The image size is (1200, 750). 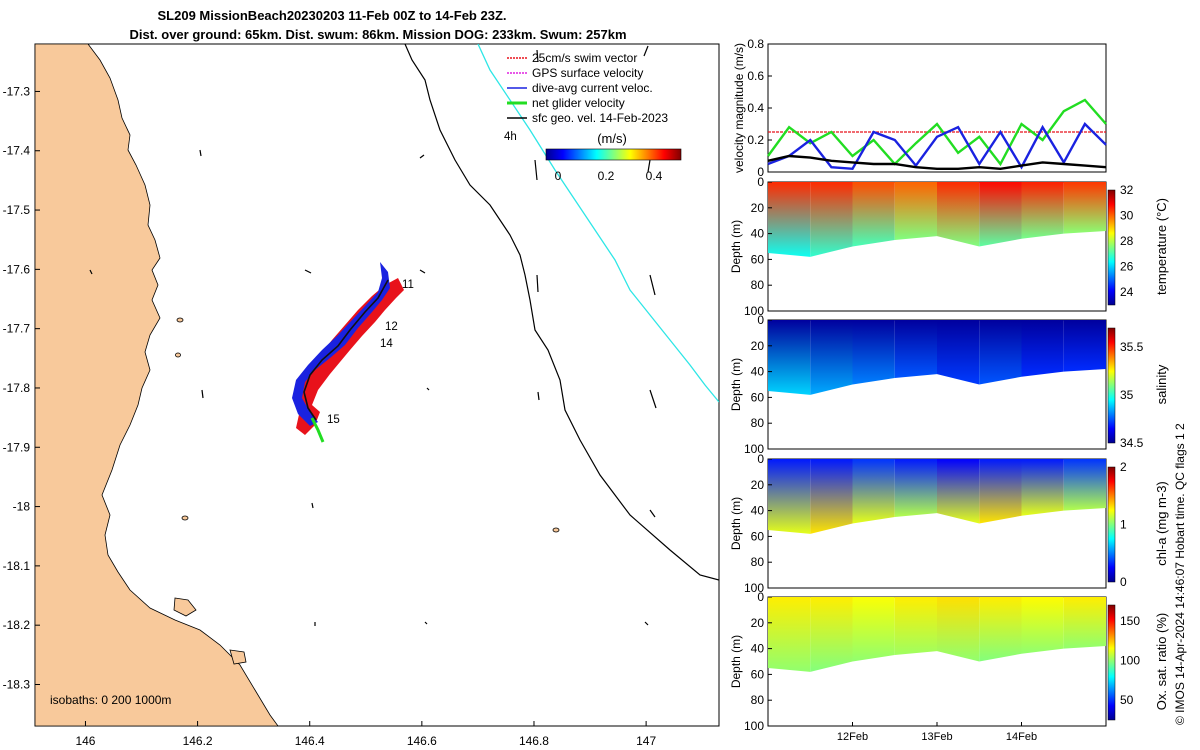 What do you see at coordinates (755, 44) in the screenshot?
I see `velocity-tick-label: 0.8` at bounding box center [755, 44].